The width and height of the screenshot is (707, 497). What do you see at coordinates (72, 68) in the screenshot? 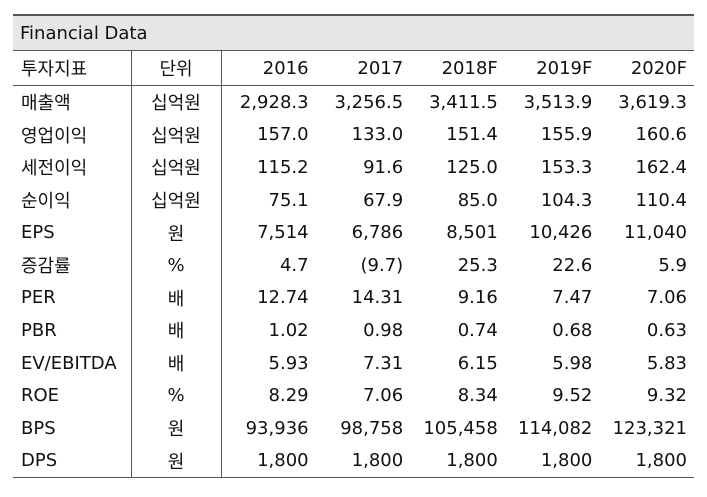
I see `header-indicator: 투자지표` at bounding box center [72, 68].